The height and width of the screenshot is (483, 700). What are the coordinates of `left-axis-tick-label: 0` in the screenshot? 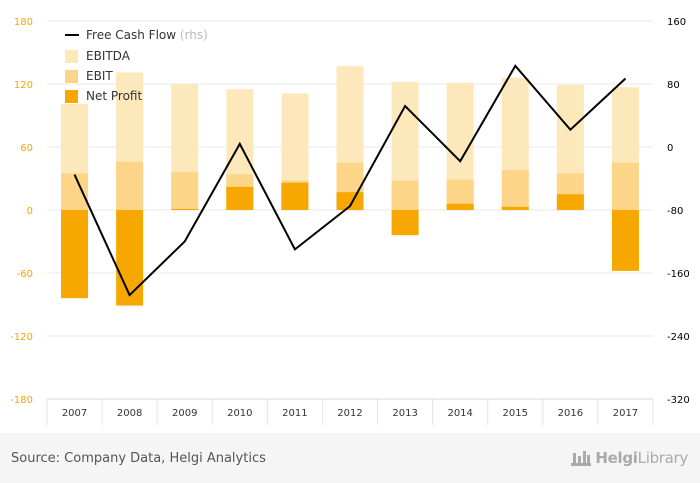 It's located at (30, 211).